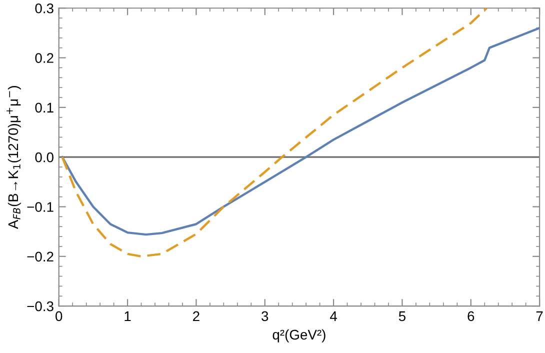 This screenshot has width=545, height=353. Describe the element at coordinates (40, 257) in the screenshot. I see `y-tick-label: −0.2` at that location.